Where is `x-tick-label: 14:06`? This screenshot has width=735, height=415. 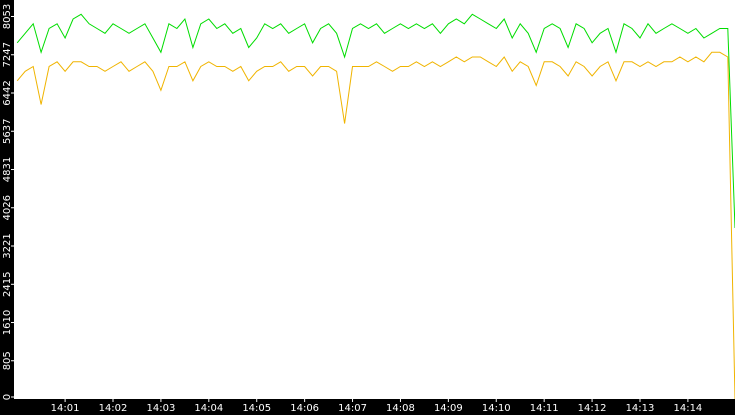
x-tick-label: 14:06 is located at coordinates (304, 408).